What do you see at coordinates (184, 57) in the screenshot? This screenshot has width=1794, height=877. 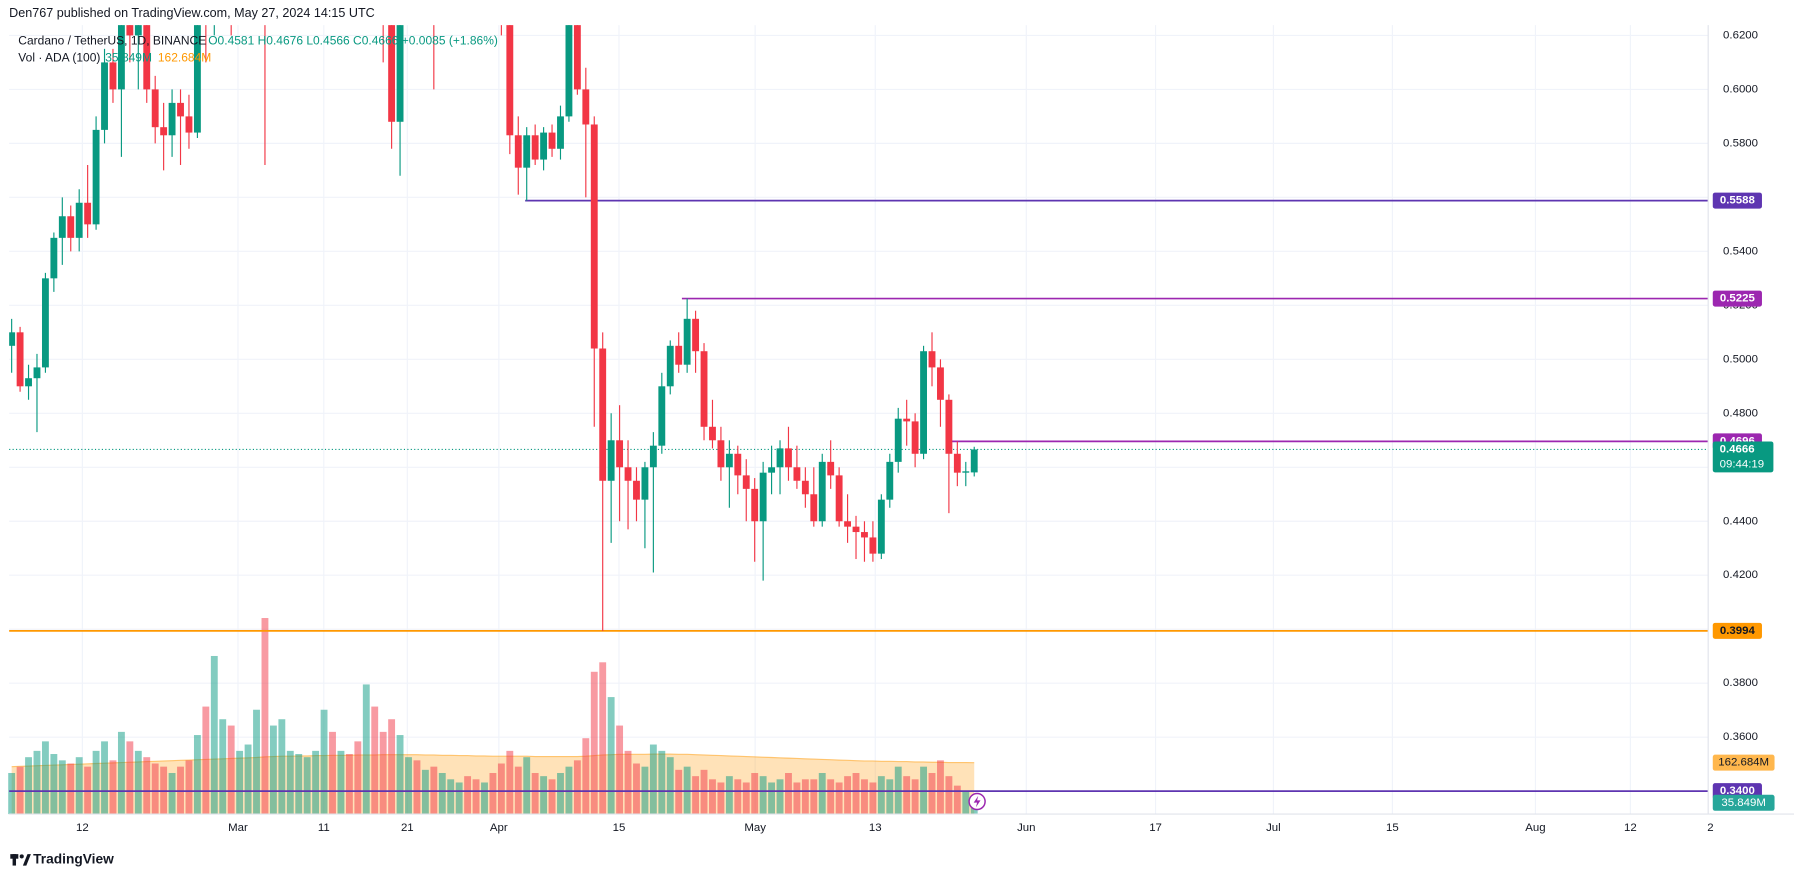 I see `legend-volume-ma: 162.684M` at bounding box center [184, 57].